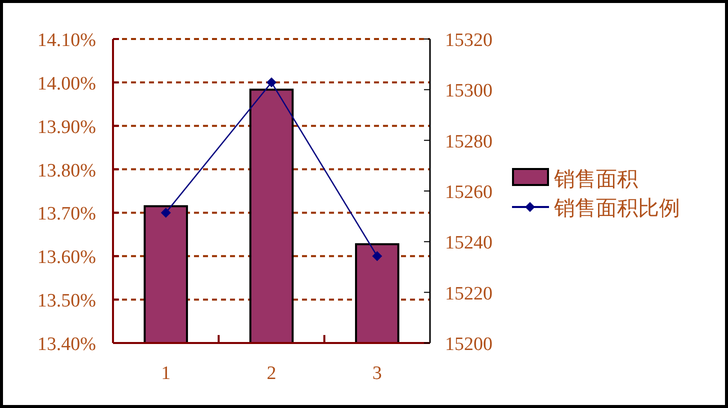  I want to click on y2-tick-label: 15320, so click(468, 40).